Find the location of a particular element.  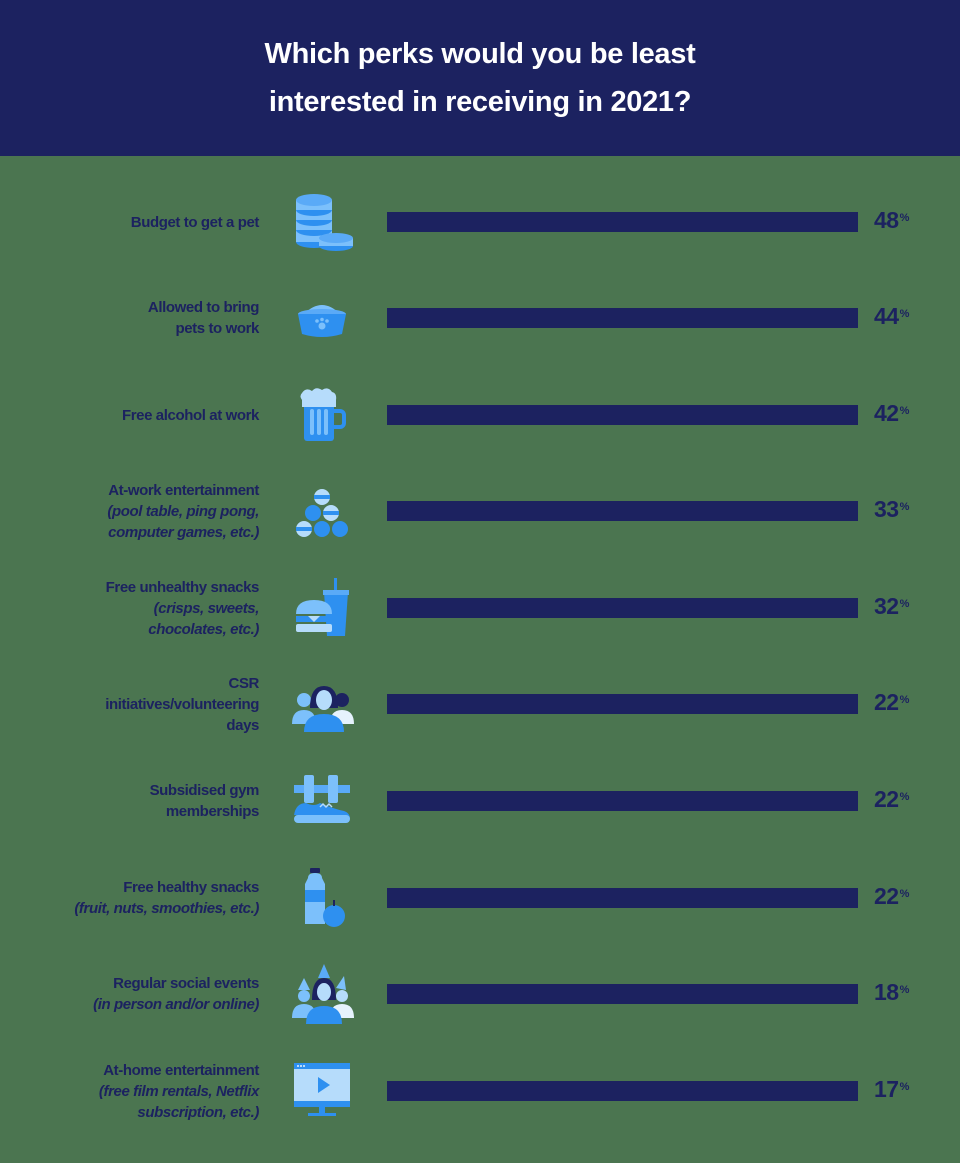

beer-mug-icon is located at coordinates (322, 415).